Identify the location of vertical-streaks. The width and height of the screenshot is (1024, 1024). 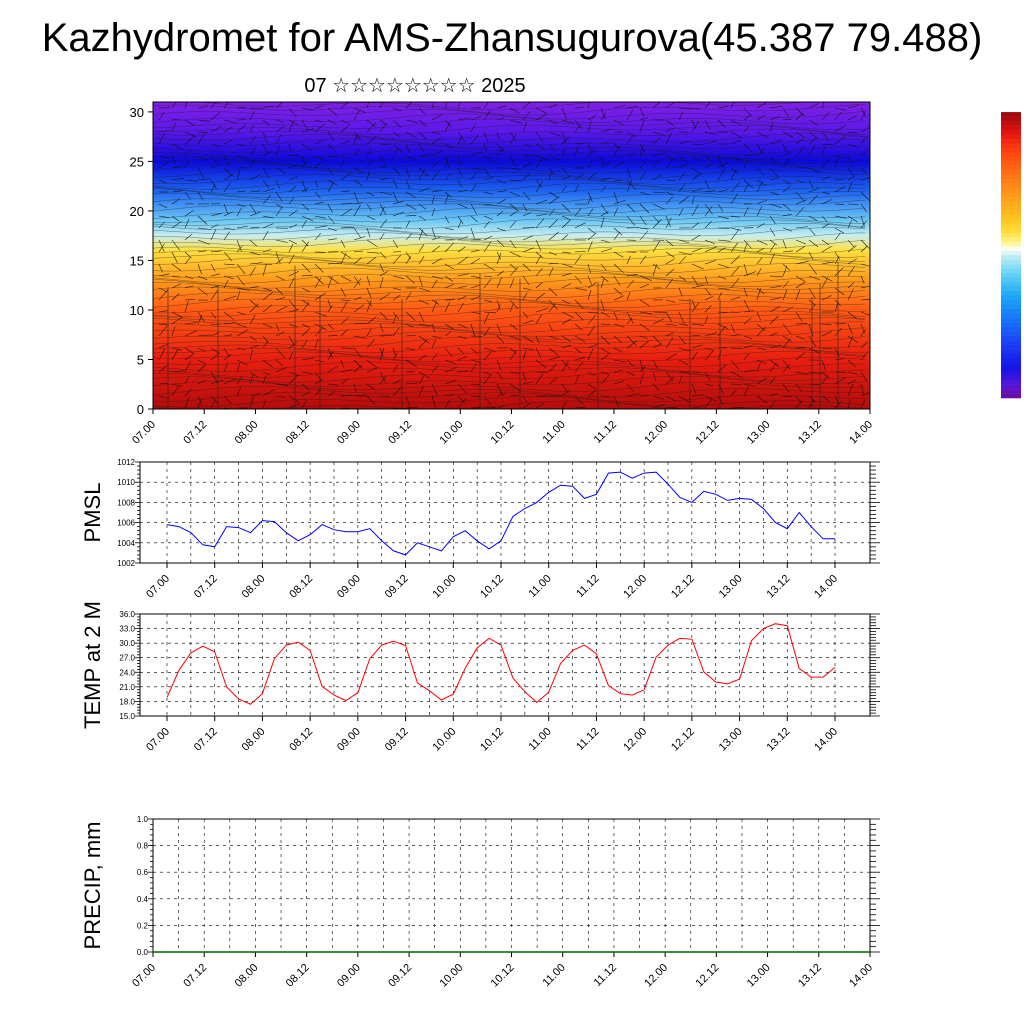
(503, 335).